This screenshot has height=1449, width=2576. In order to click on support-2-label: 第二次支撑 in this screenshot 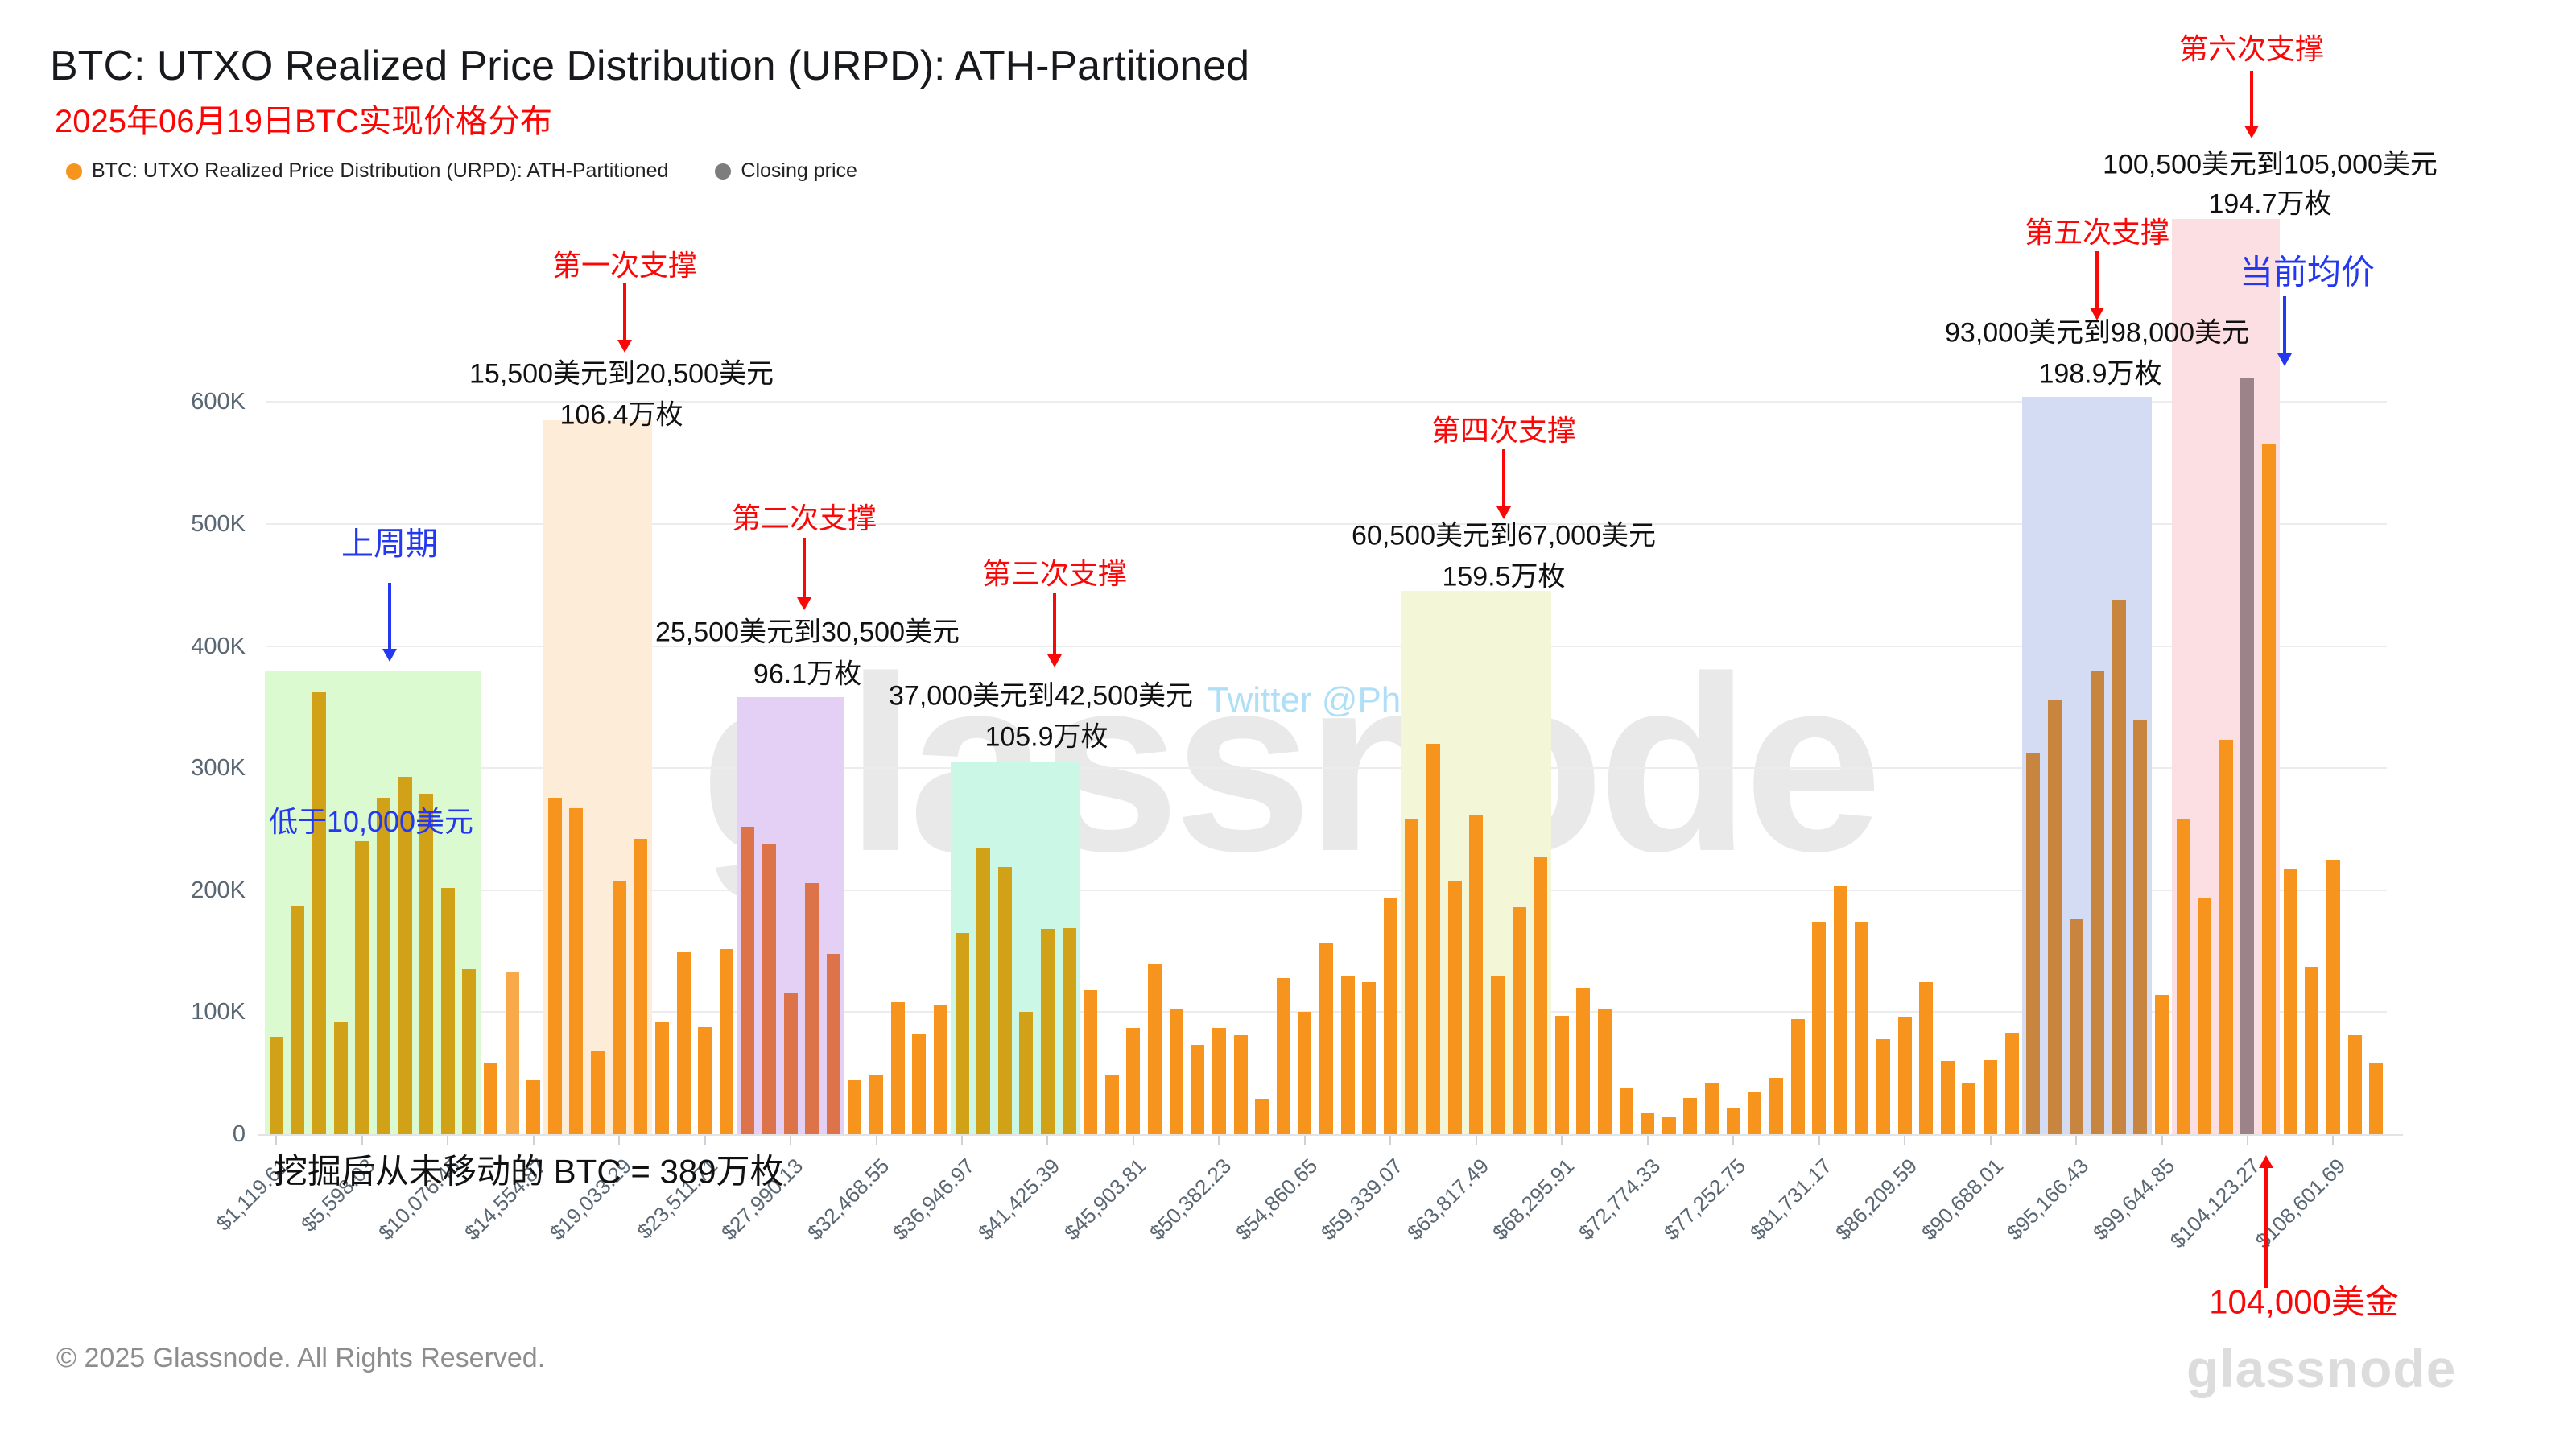, I will do `click(804, 518)`.